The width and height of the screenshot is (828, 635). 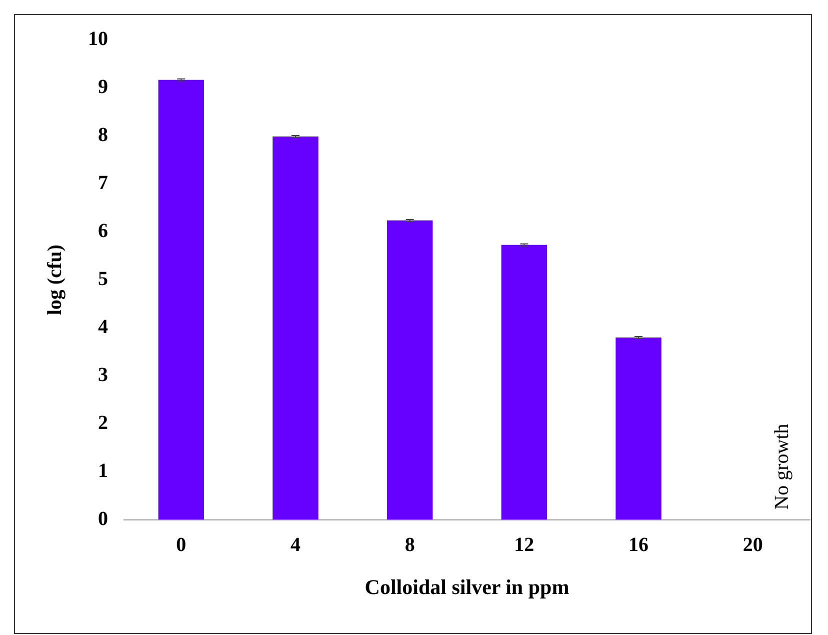 I want to click on annotation: No growth, so click(x=782, y=467).